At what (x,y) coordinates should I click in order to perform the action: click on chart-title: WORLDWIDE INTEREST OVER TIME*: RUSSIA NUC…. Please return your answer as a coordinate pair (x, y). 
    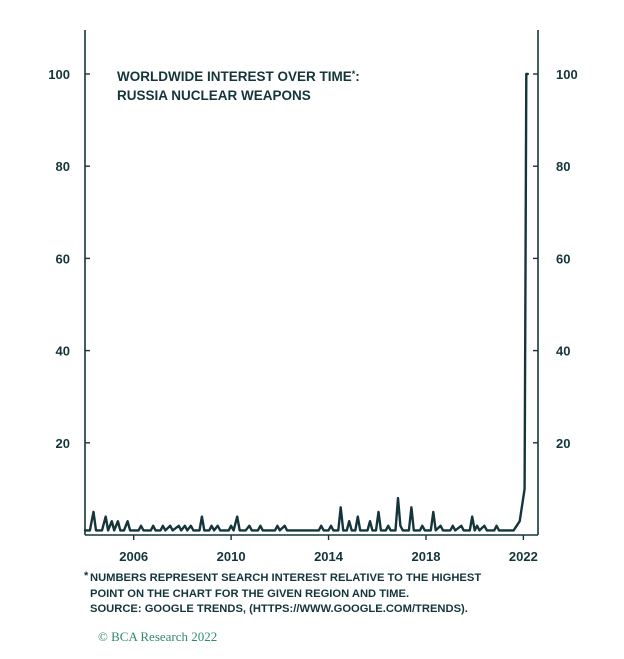
    Looking at the image, I should click on (238, 86).